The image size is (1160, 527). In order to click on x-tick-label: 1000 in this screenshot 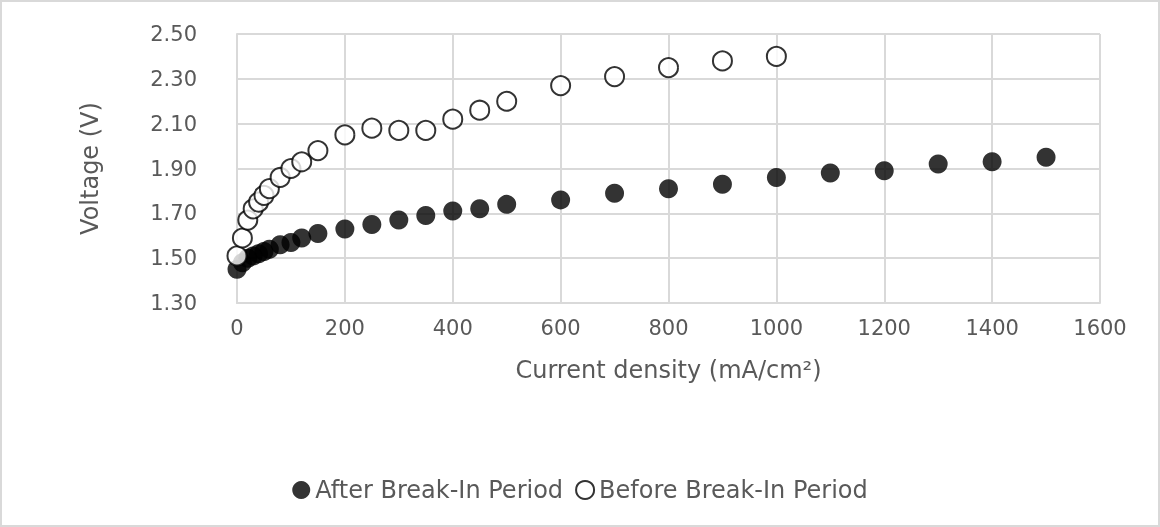, I will do `click(776, 327)`.